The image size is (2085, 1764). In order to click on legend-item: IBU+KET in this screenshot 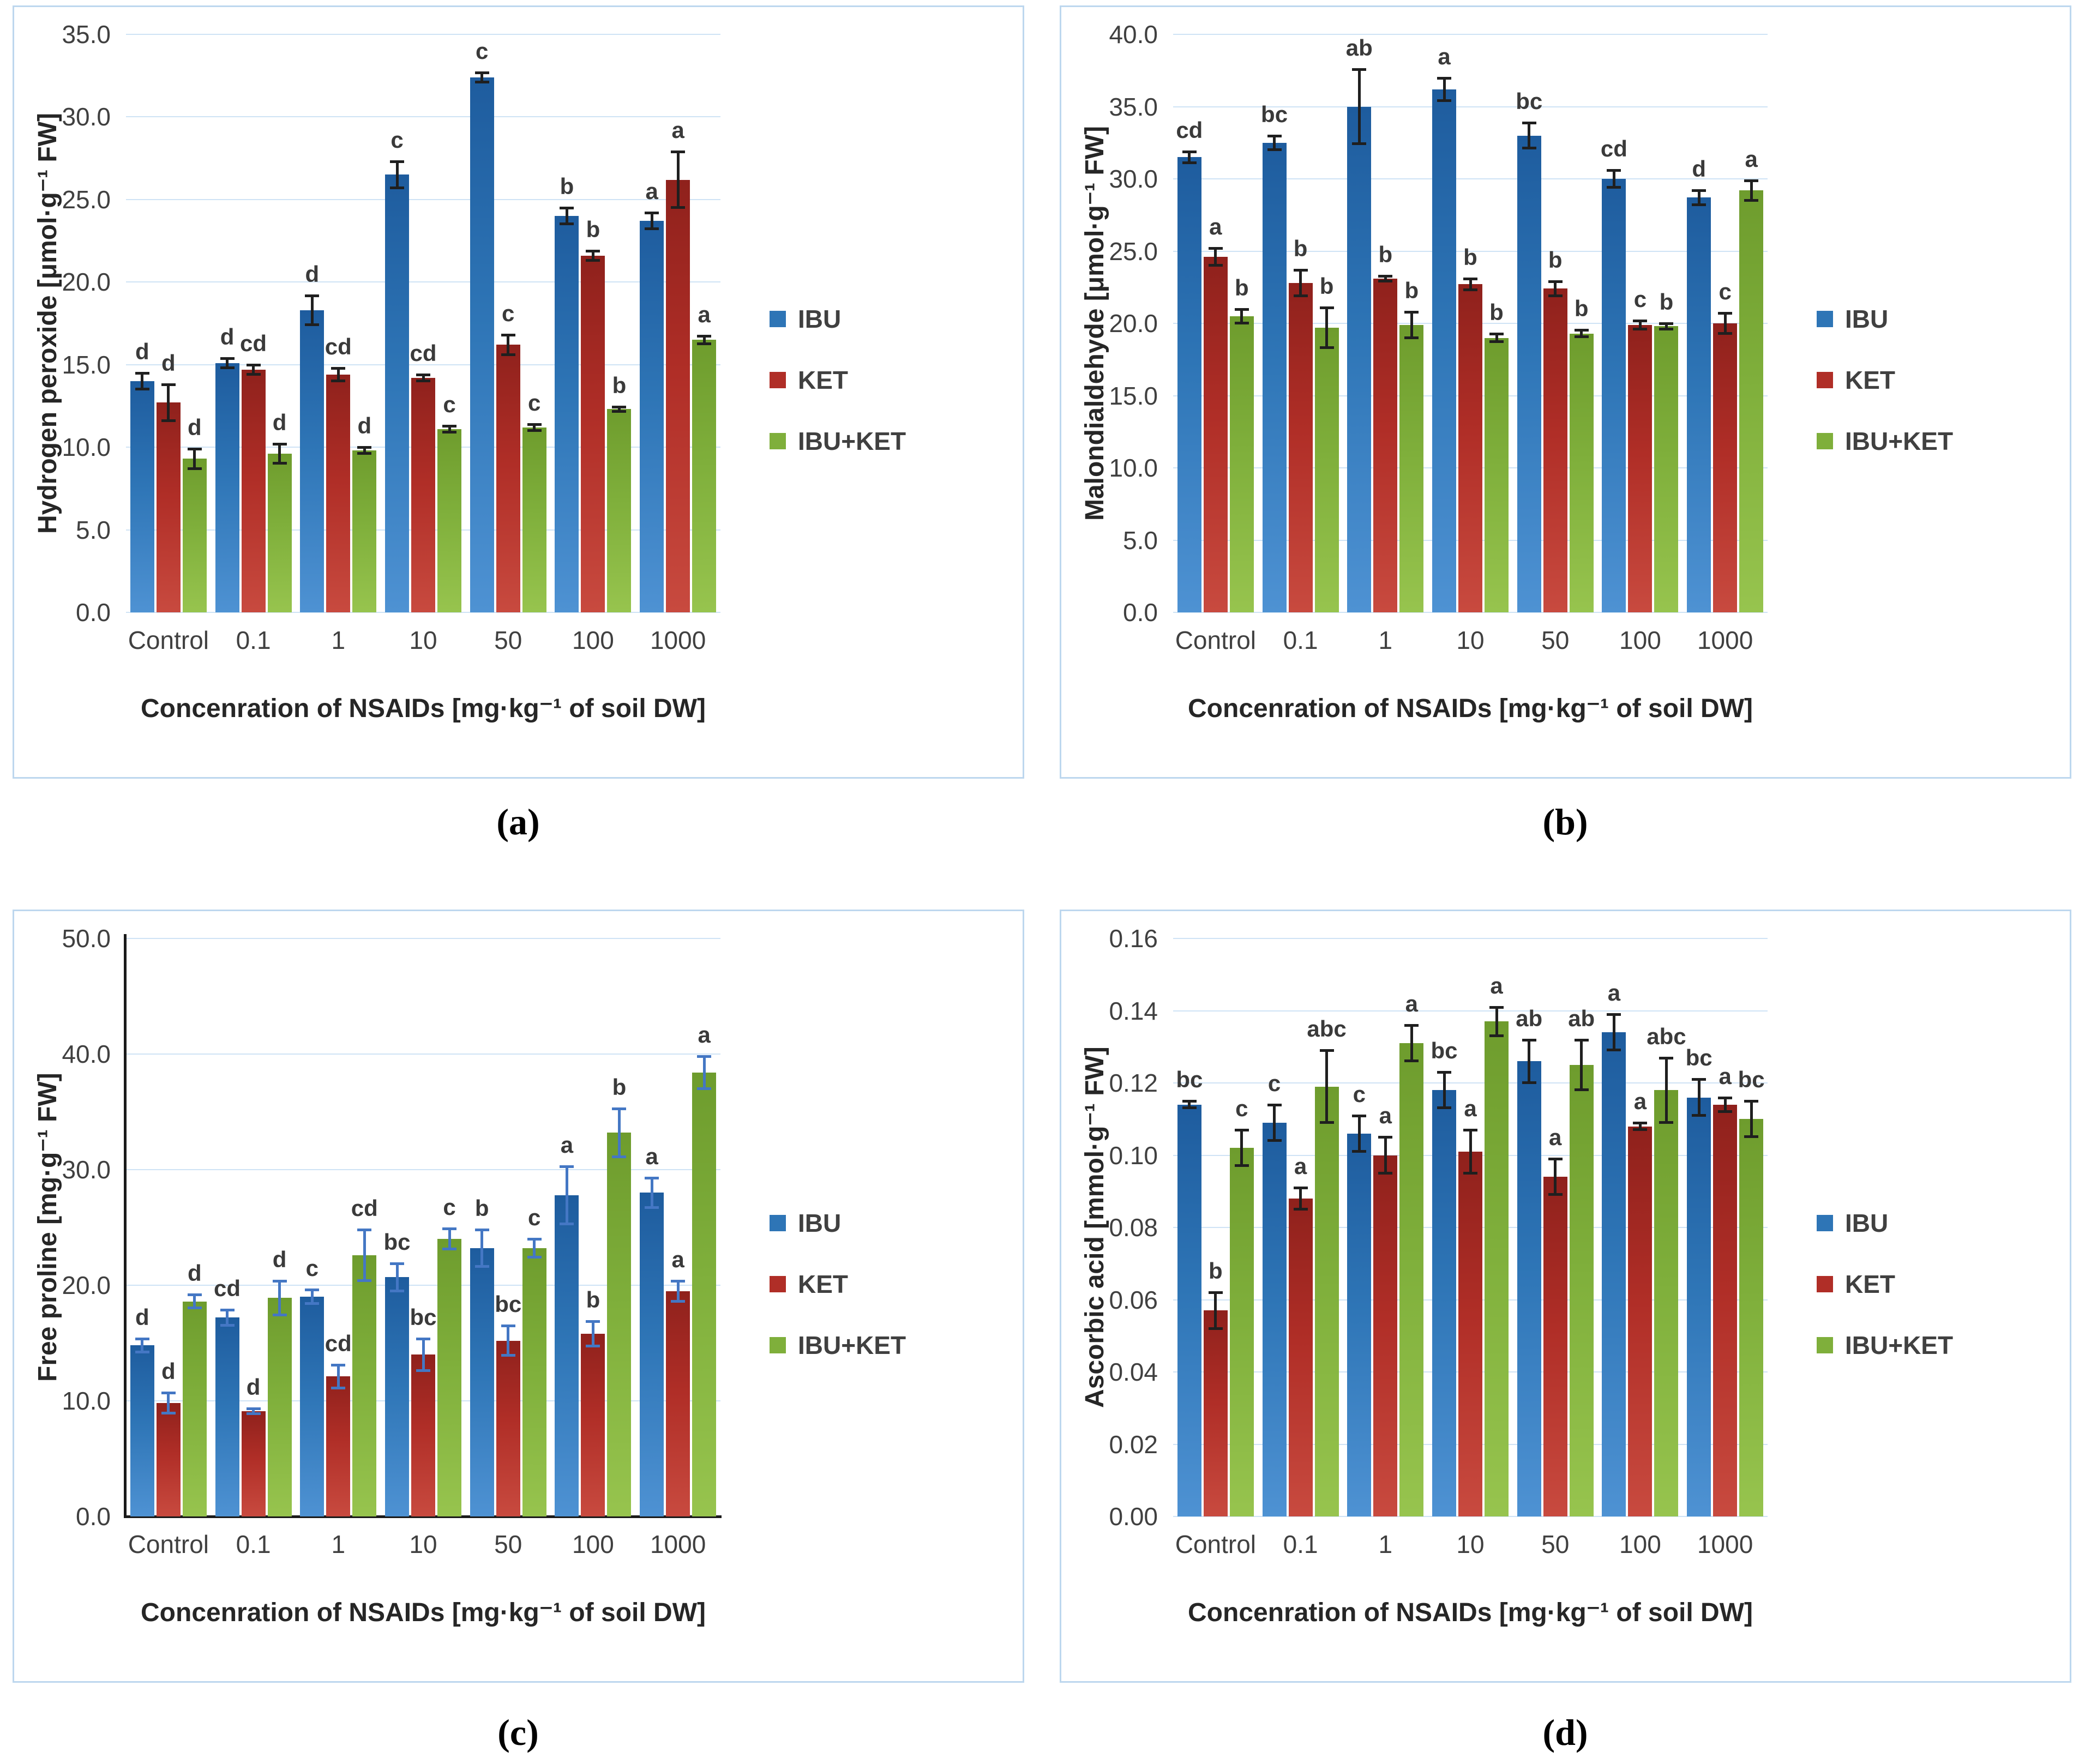, I will do `click(838, 441)`.